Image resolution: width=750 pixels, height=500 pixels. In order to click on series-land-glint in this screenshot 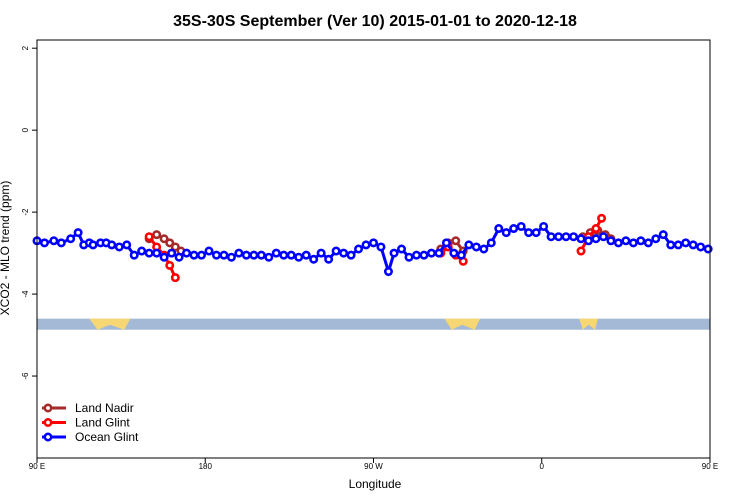, I will do `click(375, 248)`.